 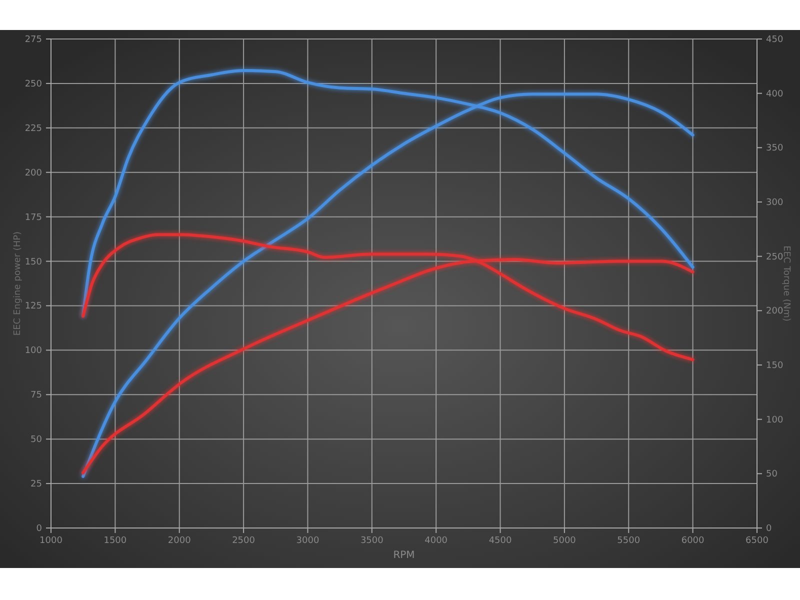 I want to click on y-tick-label: 275, so click(x=33, y=40).